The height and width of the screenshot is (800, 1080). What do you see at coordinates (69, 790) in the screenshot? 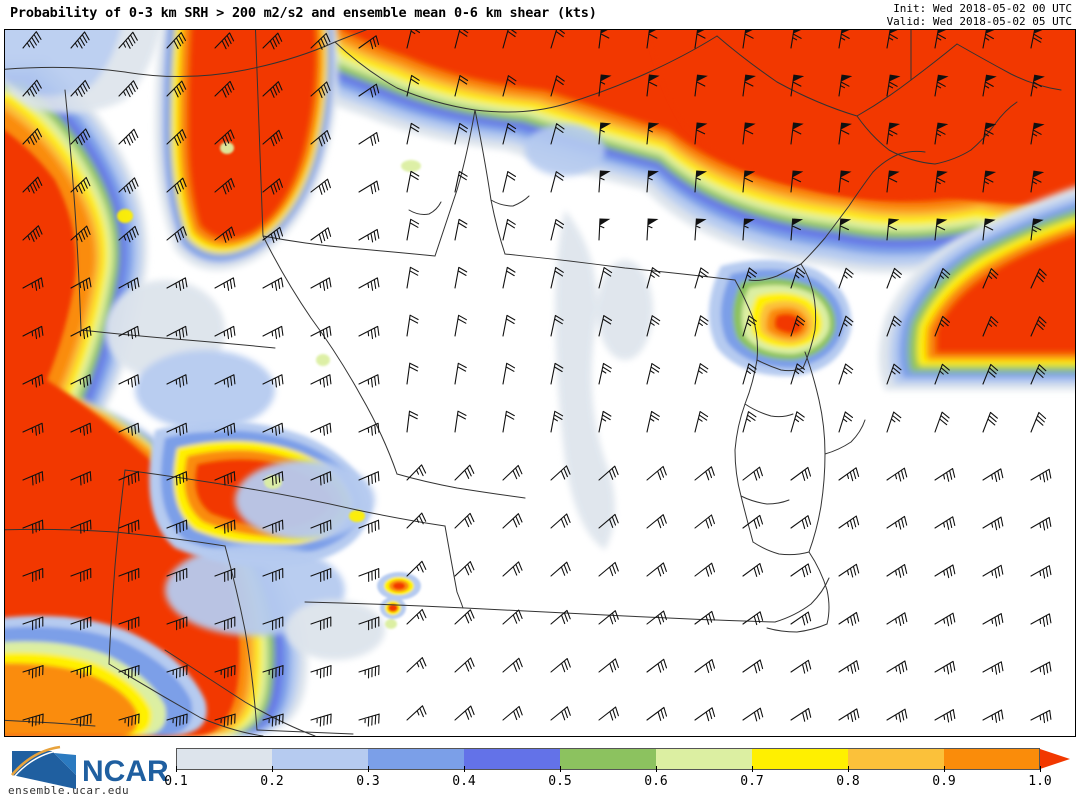
I see `ncar-url: ensemble.ucar.edu` at bounding box center [69, 790].